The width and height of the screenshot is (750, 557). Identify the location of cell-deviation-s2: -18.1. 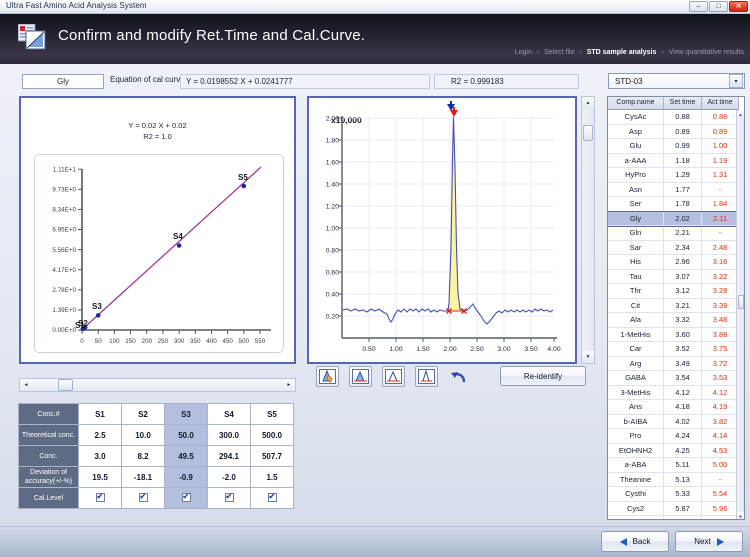
(143, 477).